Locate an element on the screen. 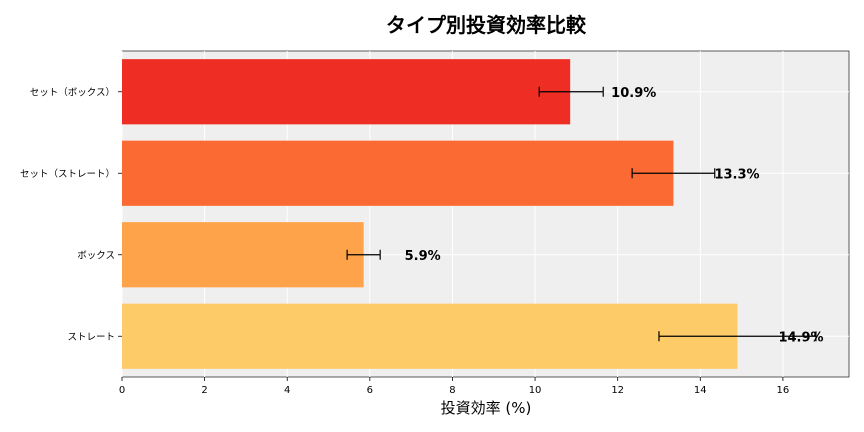 This screenshot has width=864, height=432. data-label: 5.9% is located at coordinates (423, 256).